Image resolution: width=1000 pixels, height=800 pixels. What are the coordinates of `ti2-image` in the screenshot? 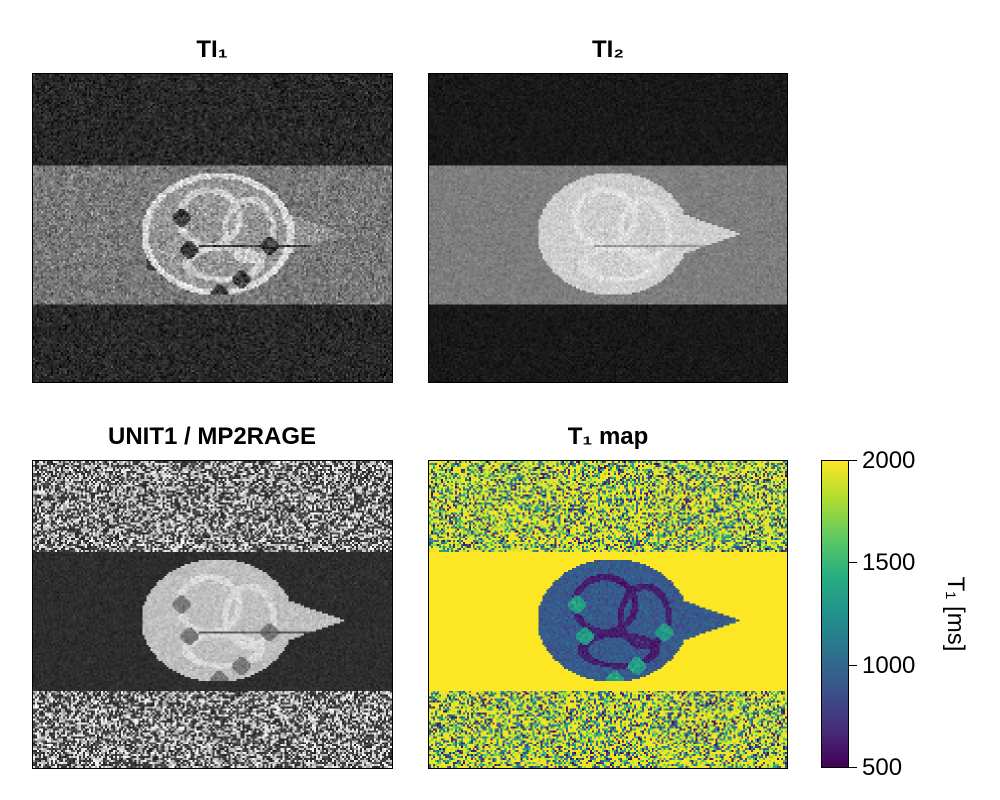 It's located at (608, 228).